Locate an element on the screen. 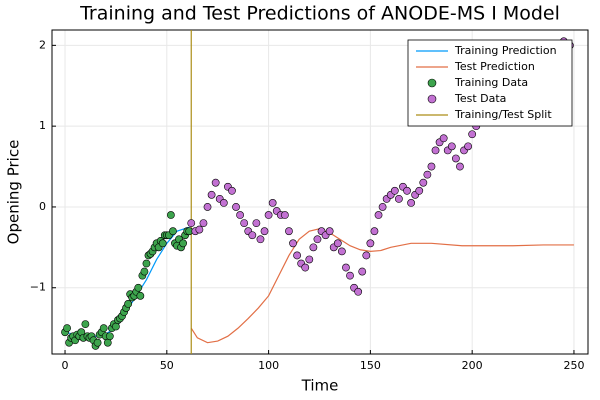  legend-label: Test Prediction is located at coordinates (494, 66).